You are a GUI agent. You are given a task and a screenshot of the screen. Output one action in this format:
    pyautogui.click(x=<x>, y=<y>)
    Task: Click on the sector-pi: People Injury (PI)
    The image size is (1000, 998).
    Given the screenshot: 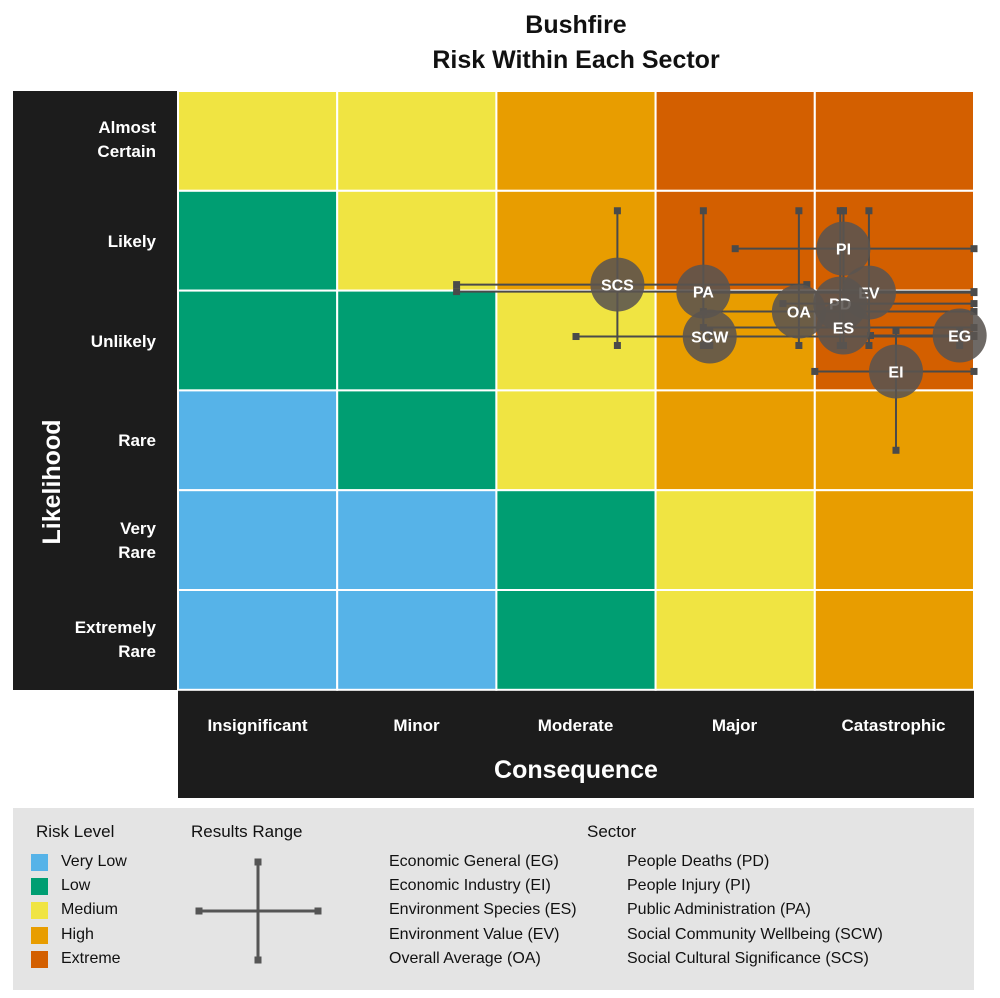 What is the action you would take?
    pyautogui.click(x=689, y=885)
    